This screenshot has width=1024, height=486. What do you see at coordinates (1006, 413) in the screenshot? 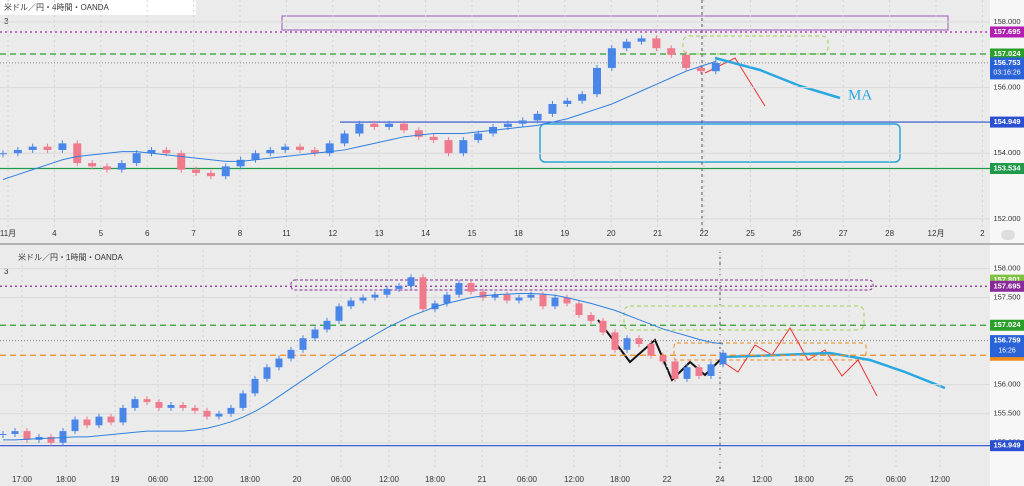
I see `y-tick-label: 155.500` at bounding box center [1006, 413].